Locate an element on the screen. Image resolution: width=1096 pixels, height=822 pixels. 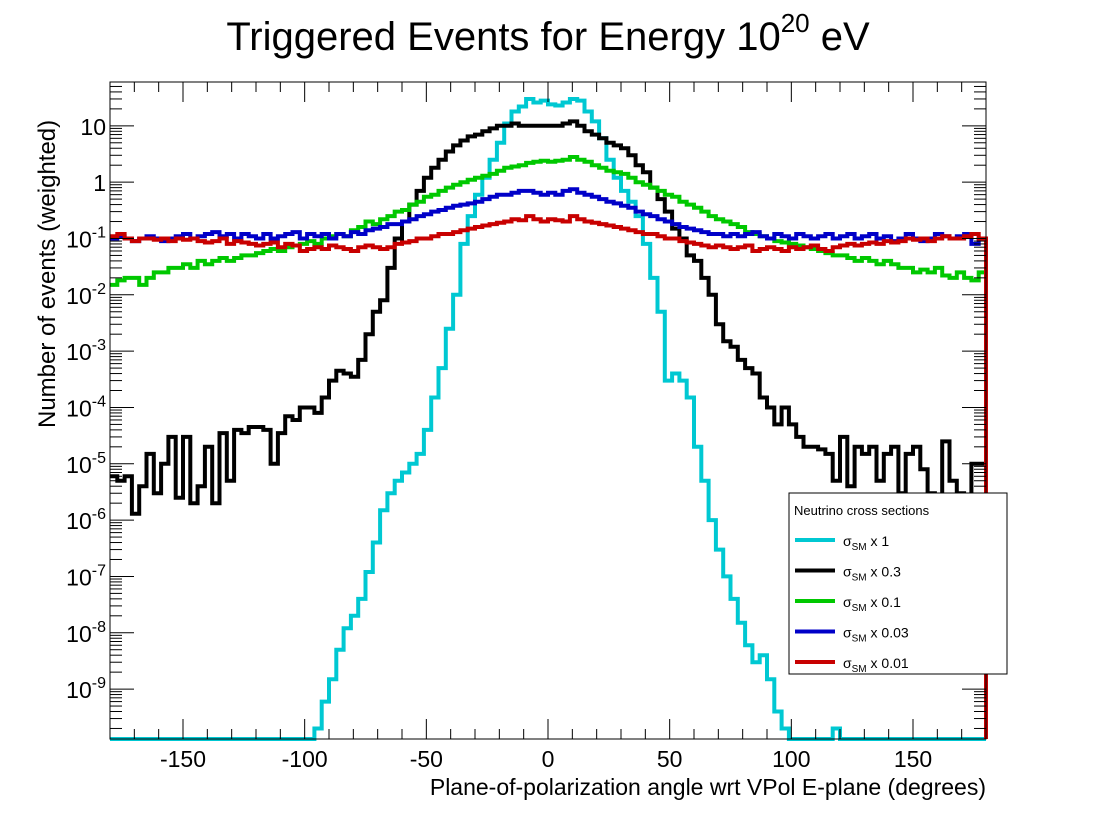
y-tick-label: 10⁻⁸ is located at coordinates (86, 633).